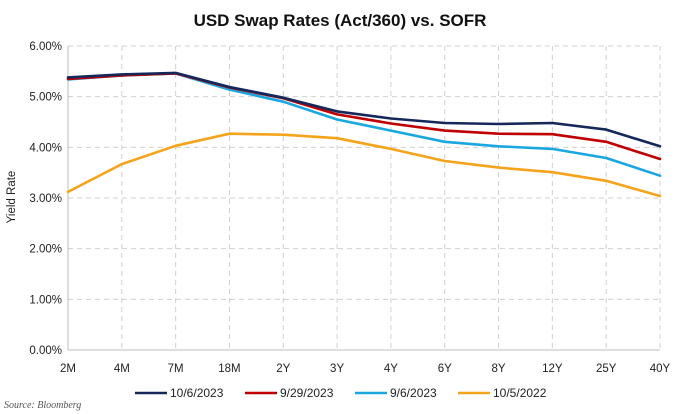 This screenshot has height=414, width=681. I want to click on x-tick-label: 3Y, so click(337, 369).